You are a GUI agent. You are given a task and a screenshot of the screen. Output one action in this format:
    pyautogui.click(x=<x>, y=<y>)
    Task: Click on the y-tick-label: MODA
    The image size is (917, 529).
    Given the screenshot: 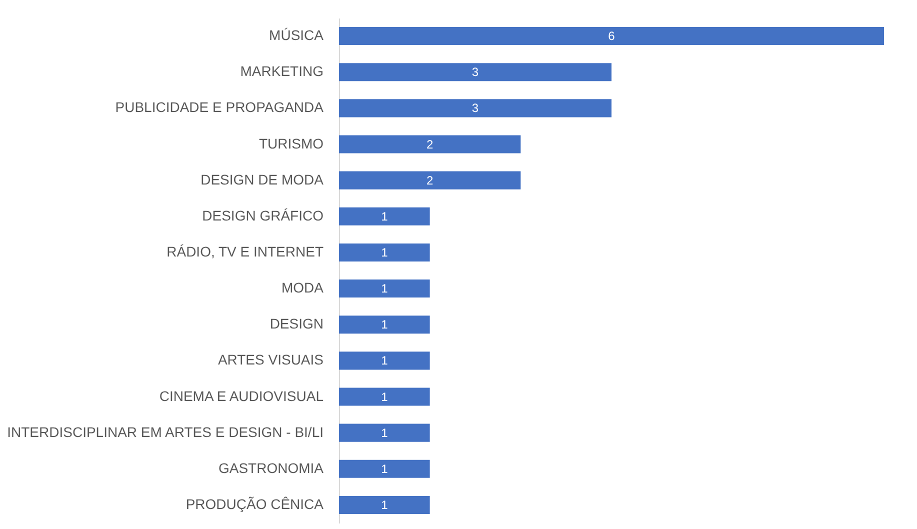 What is the action you would take?
    pyautogui.click(x=303, y=288)
    